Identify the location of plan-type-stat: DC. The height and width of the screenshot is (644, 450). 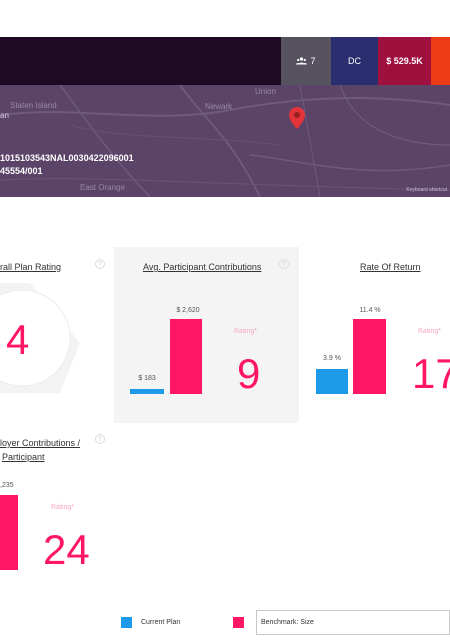
(354, 61).